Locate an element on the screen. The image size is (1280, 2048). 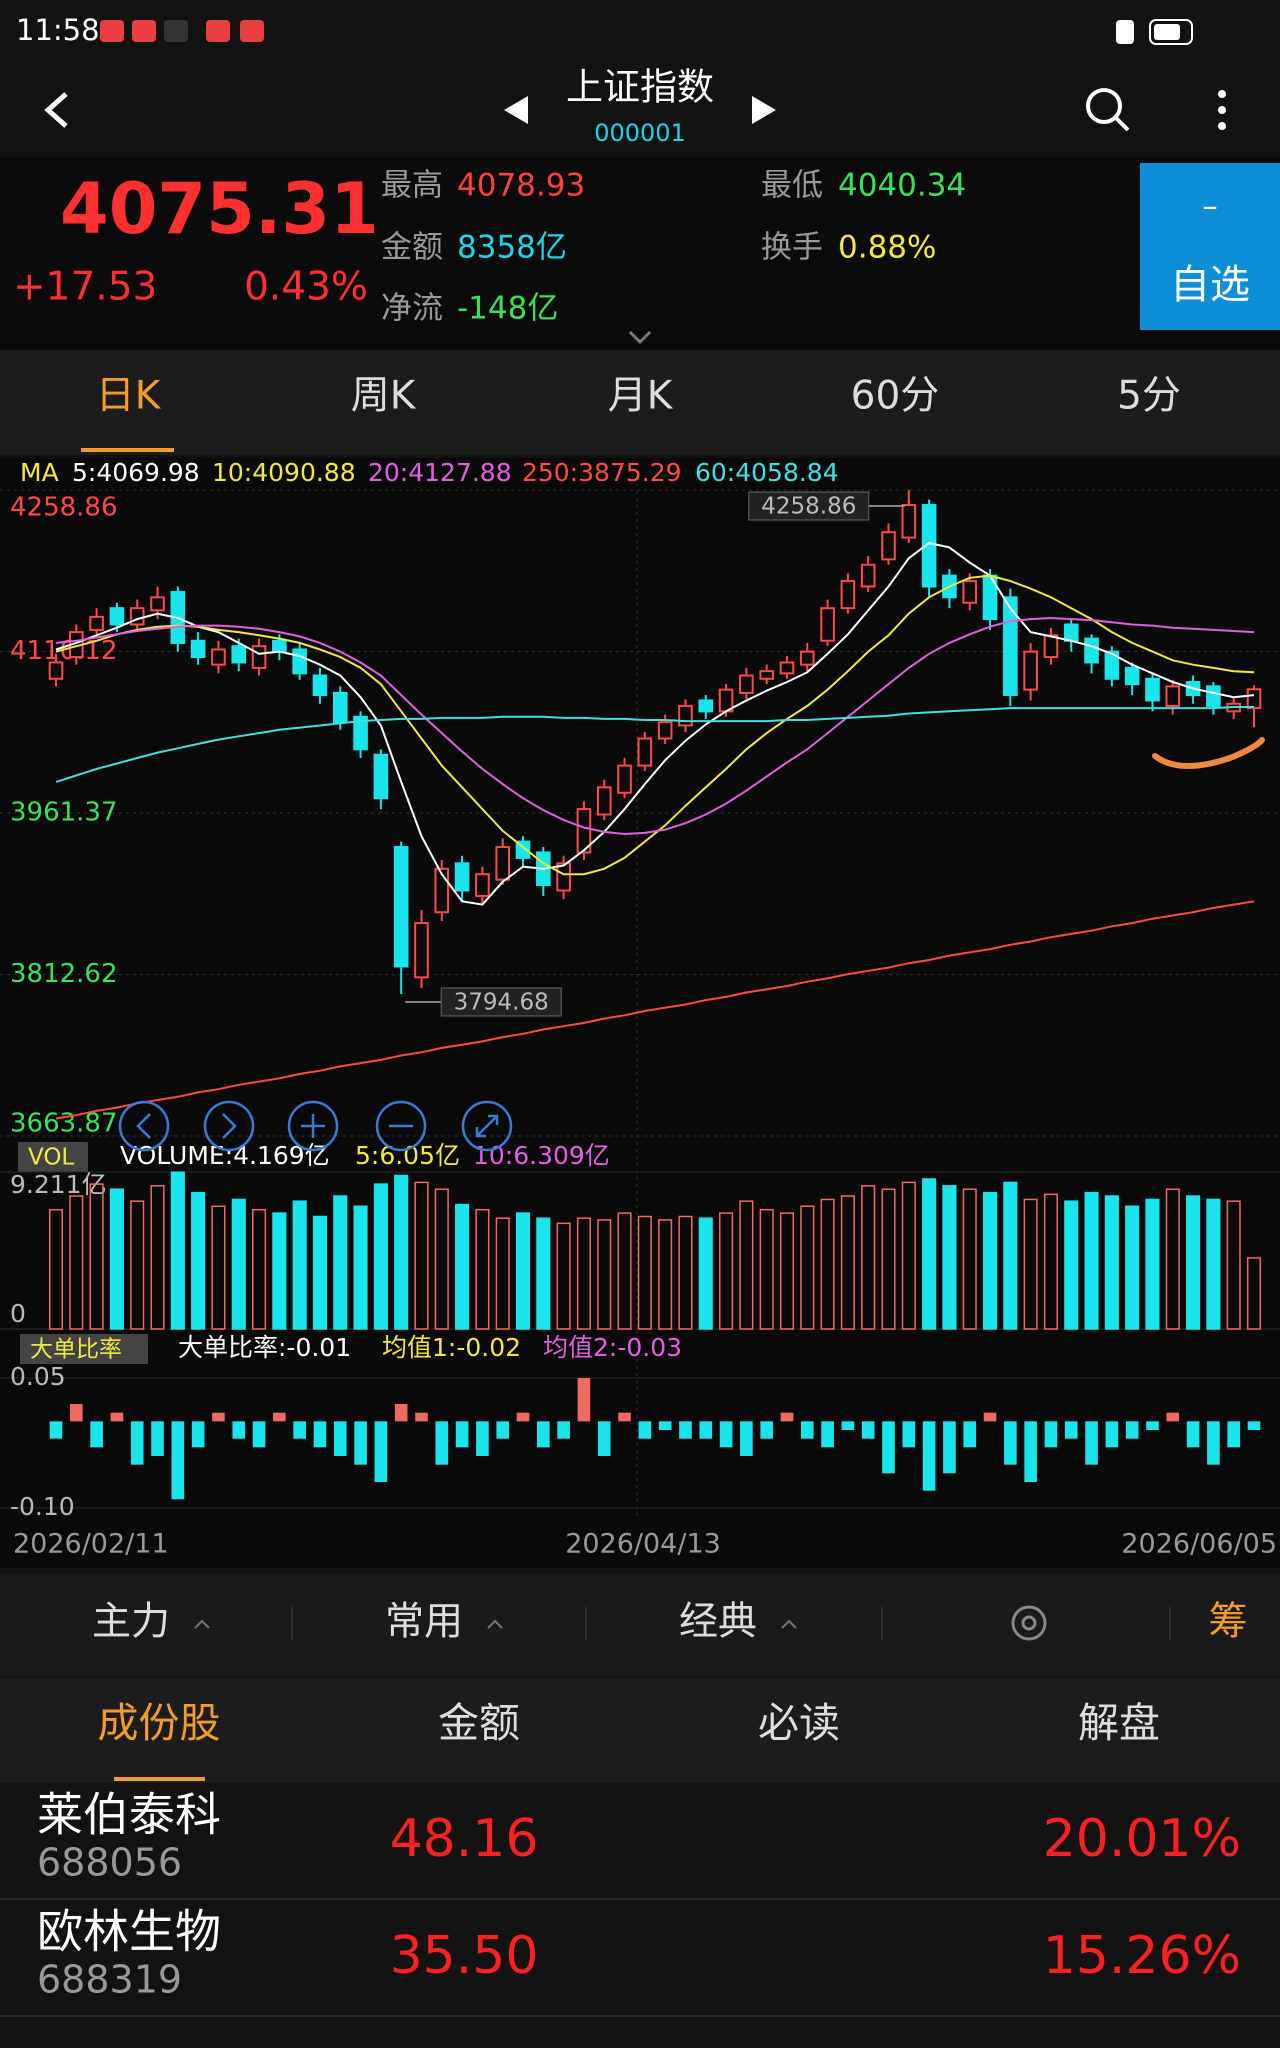
ma-line is located at coordinates (654, 744).